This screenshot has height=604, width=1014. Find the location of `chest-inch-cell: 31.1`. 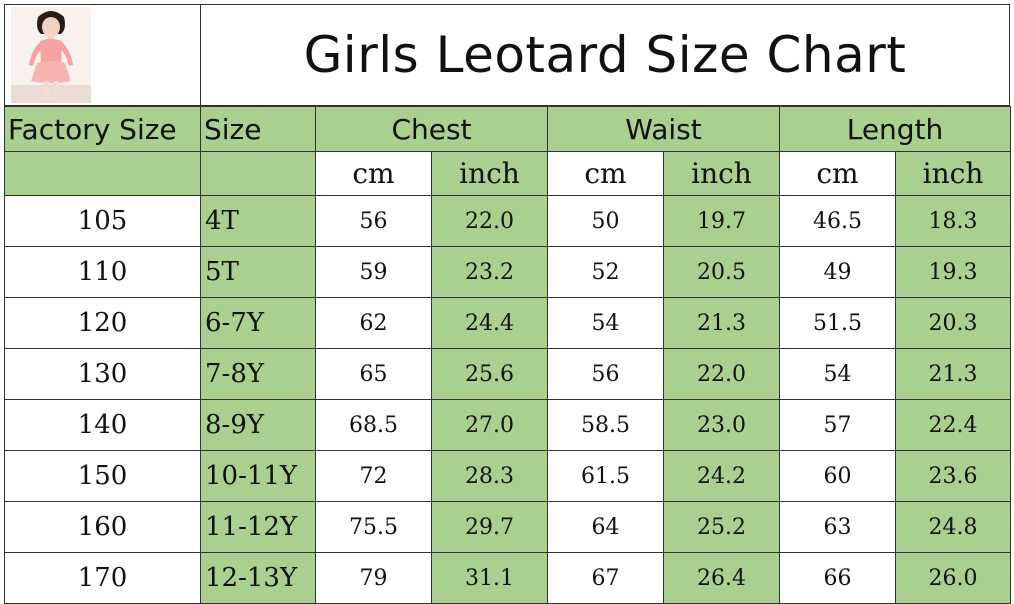

chest-inch-cell: 31.1 is located at coordinates (489, 578).